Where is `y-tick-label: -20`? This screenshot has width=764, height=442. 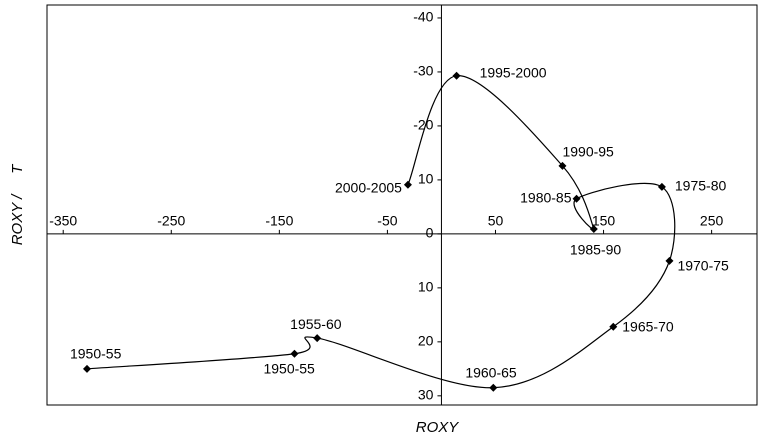
y-tick-label: -20 is located at coordinates (423, 125).